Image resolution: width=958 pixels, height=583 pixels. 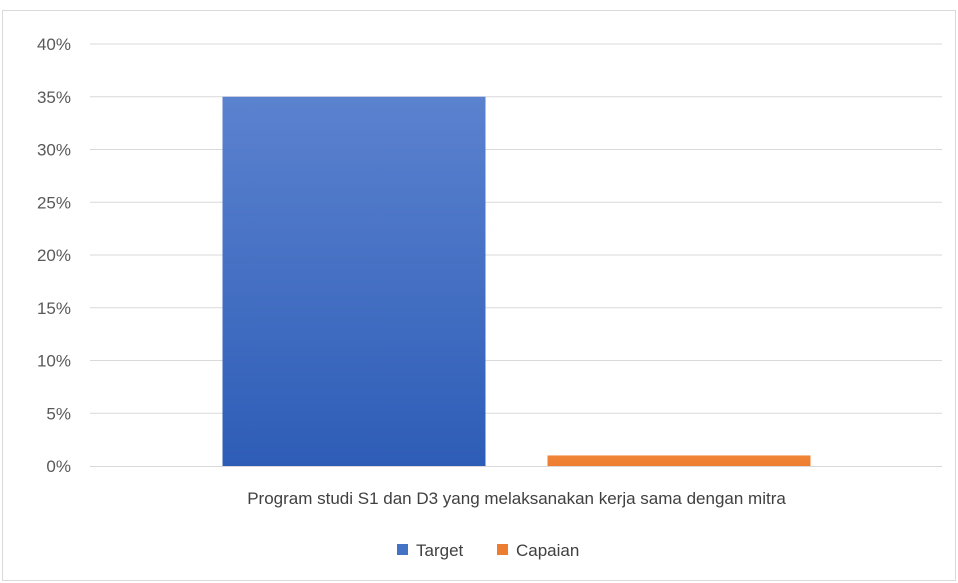 What do you see at coordinates (502, 549) in the screenshot?
I see `legend-swatch-capaian` at bounding box center [502, 549].